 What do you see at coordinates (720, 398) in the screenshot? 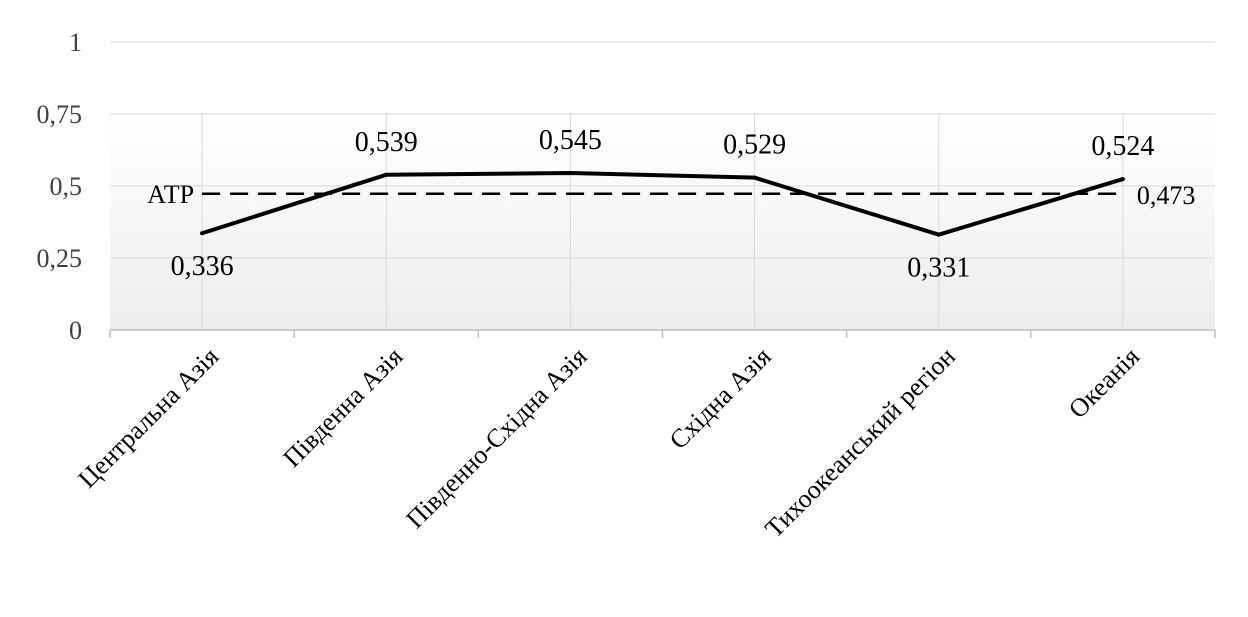
I see `x-category-label: Східна Азія` at bounding box center [720, 398].